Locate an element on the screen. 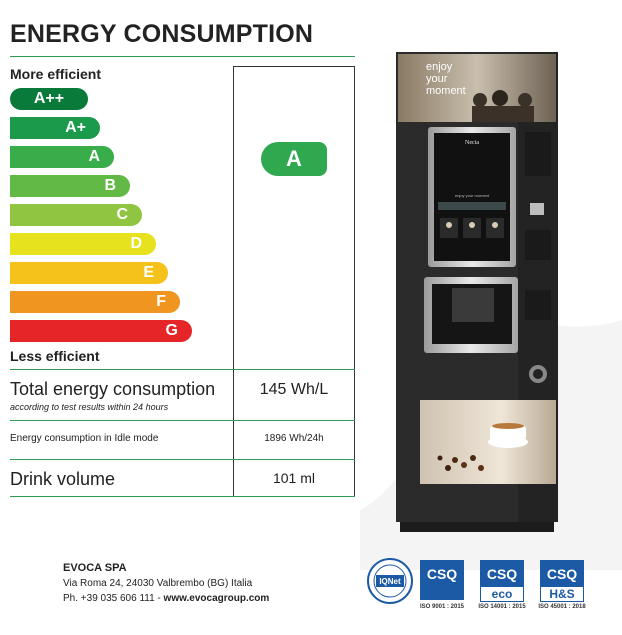  page-title: ENERGY CONSUMPTION is located at coordinates (162, 34).